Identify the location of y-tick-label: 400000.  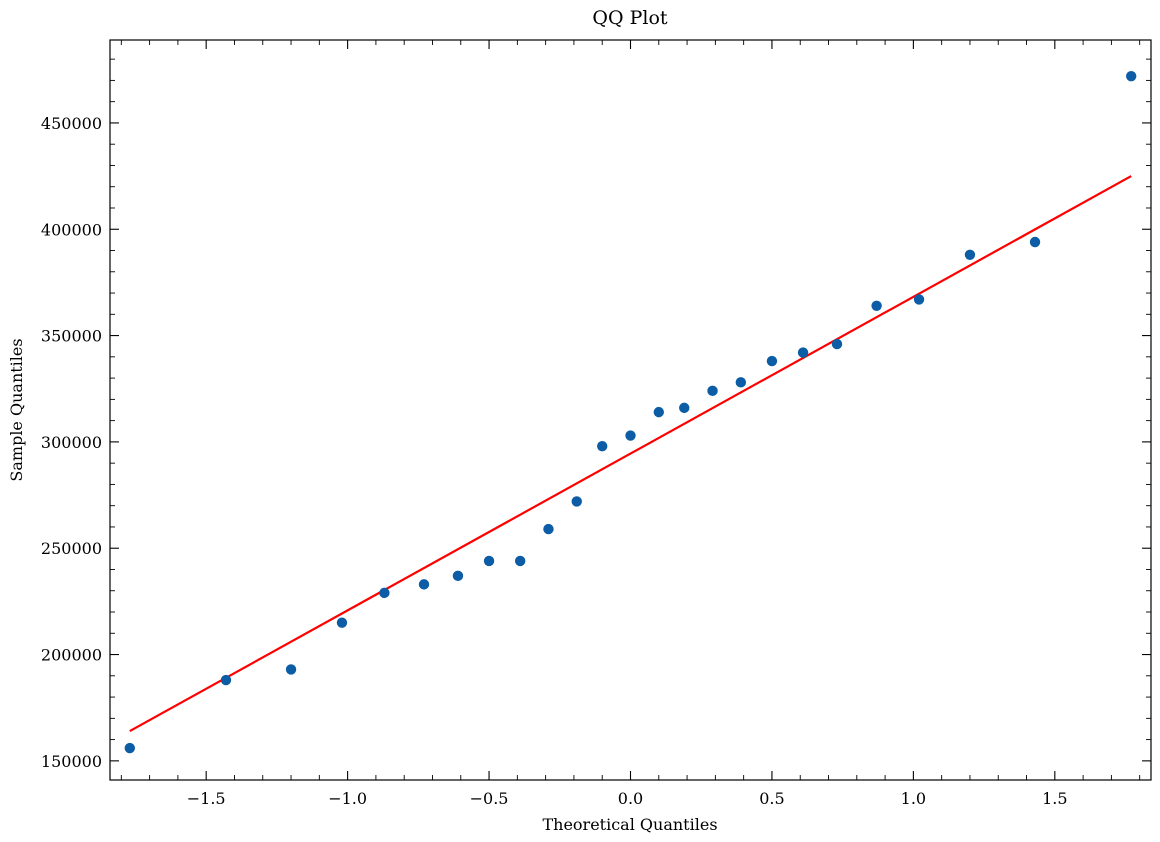
(71, 229).